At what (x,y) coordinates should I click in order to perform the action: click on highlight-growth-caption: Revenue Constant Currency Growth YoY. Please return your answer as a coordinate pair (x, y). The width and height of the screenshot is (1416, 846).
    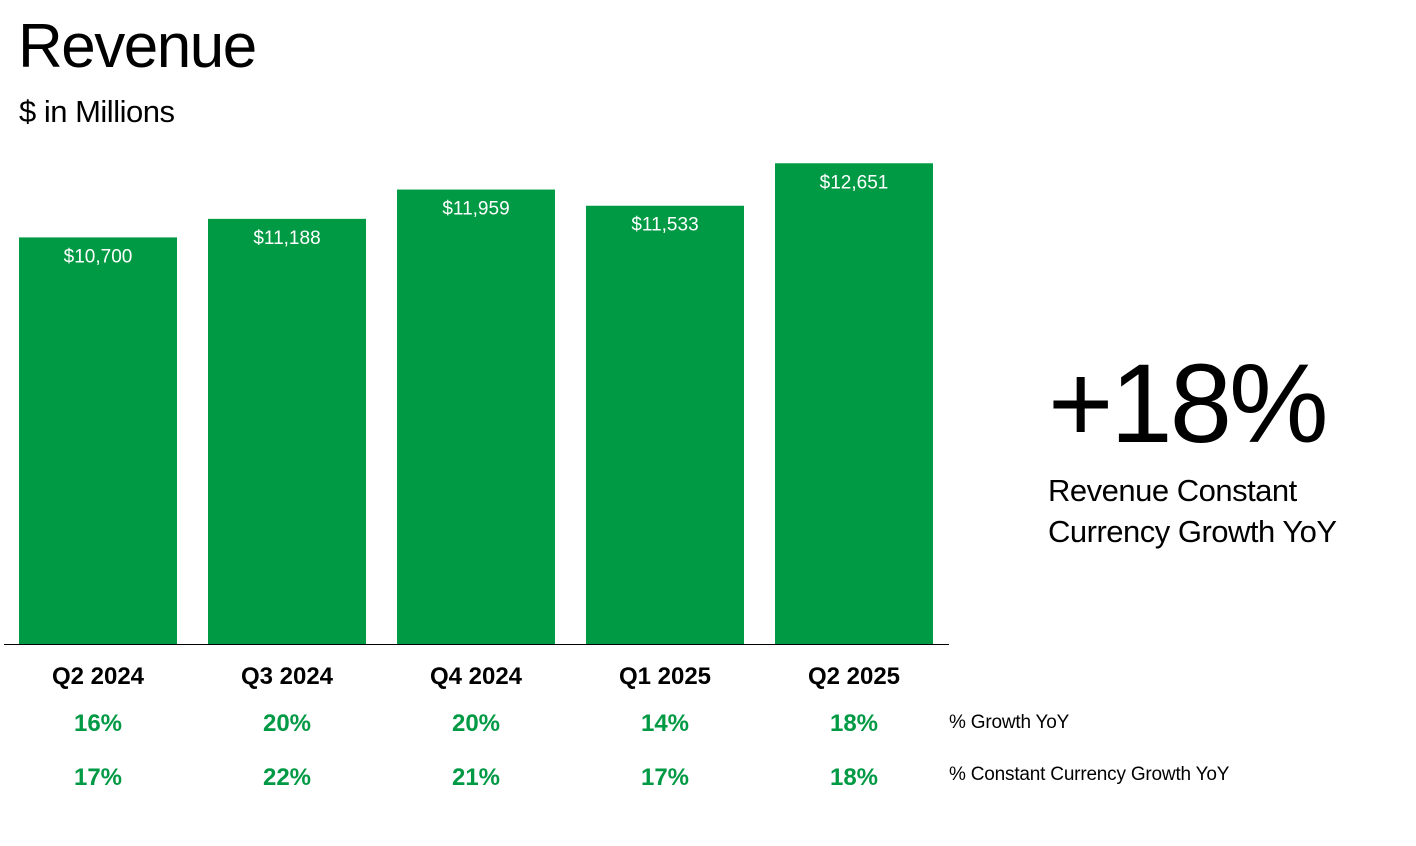
    Looking at the image, I should click on (1192, 511).